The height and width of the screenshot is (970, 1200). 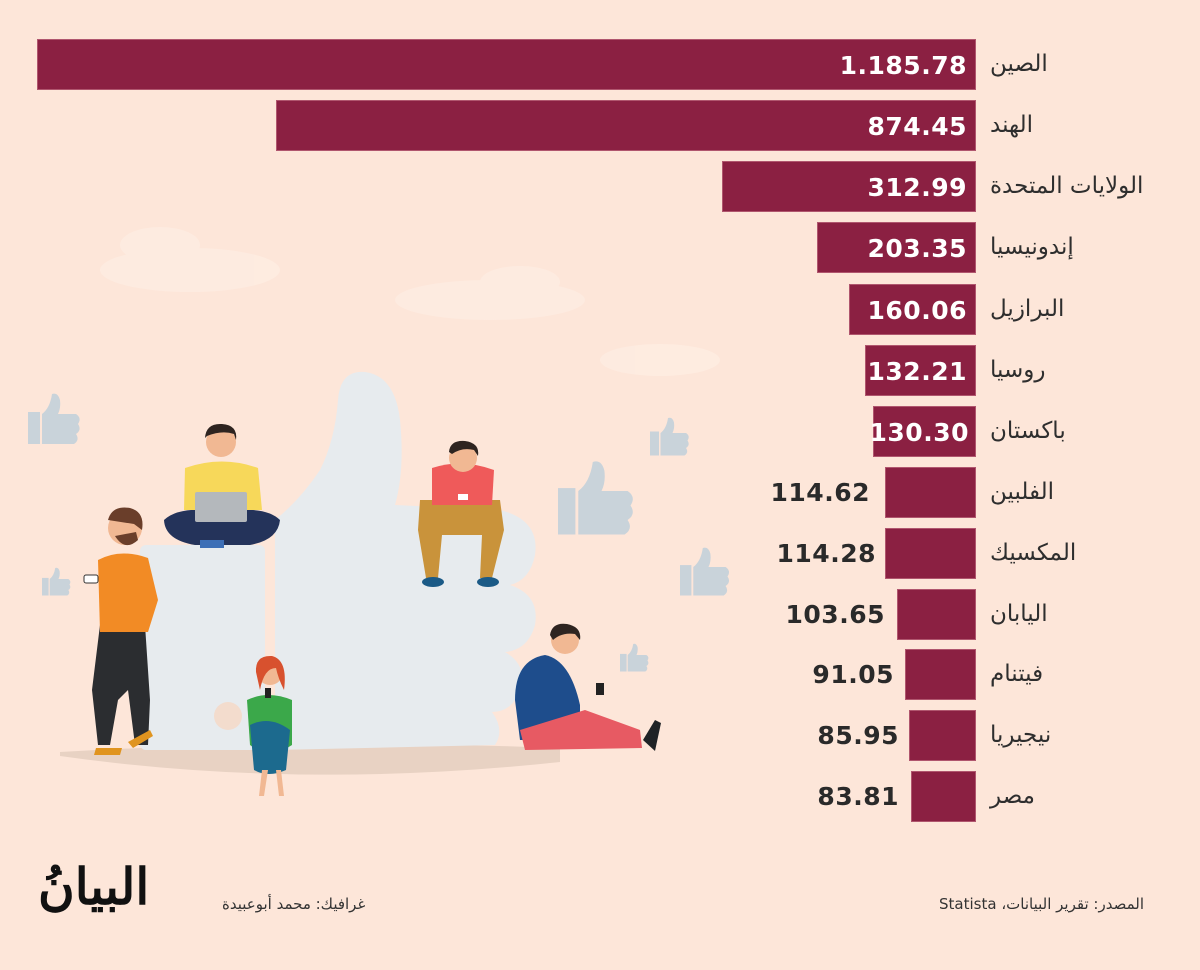 I want to click on bar-nigeria, so click(x=942, y=735).